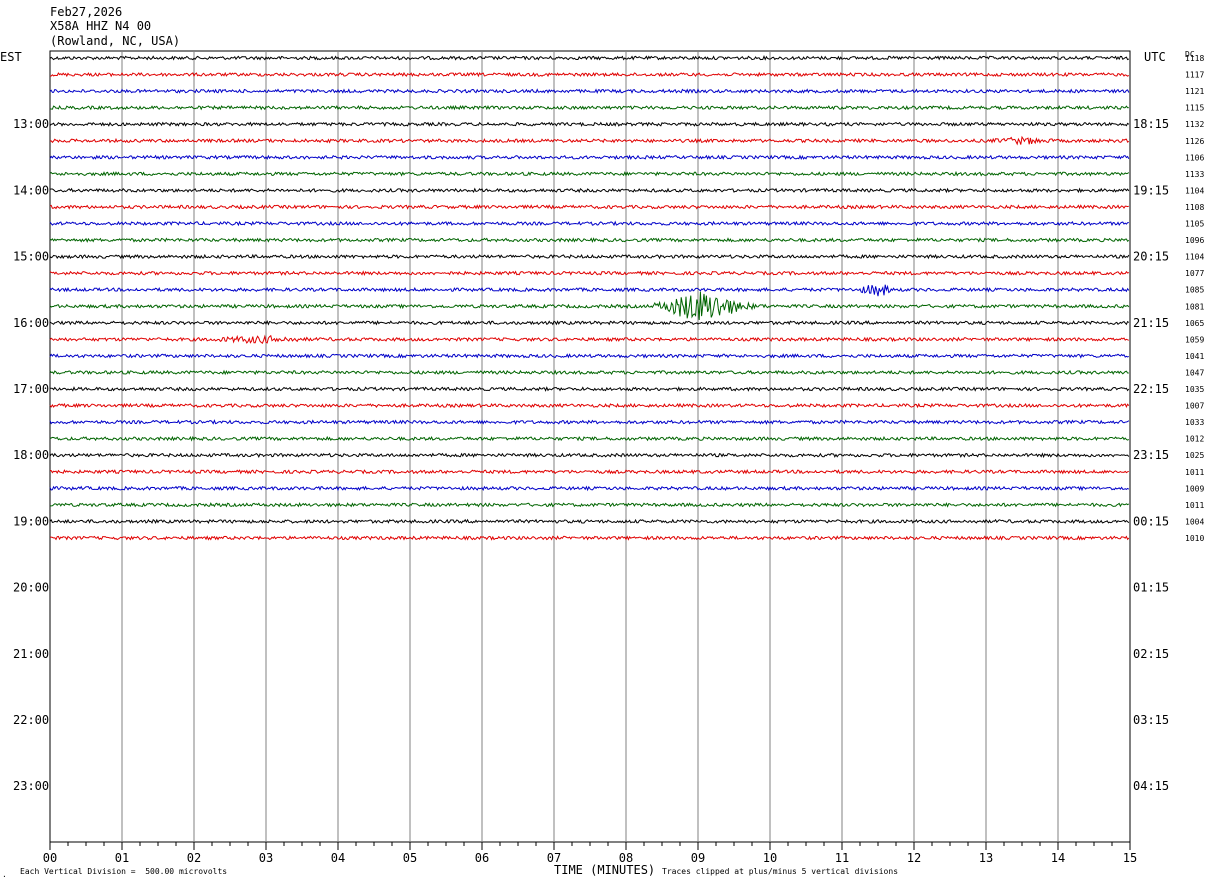 The width and height of the screenshot is (1210, 886). Describe the element at coordinates (31, 654) in the screenshot. I see `est-hour-label: 21:00` at that location.